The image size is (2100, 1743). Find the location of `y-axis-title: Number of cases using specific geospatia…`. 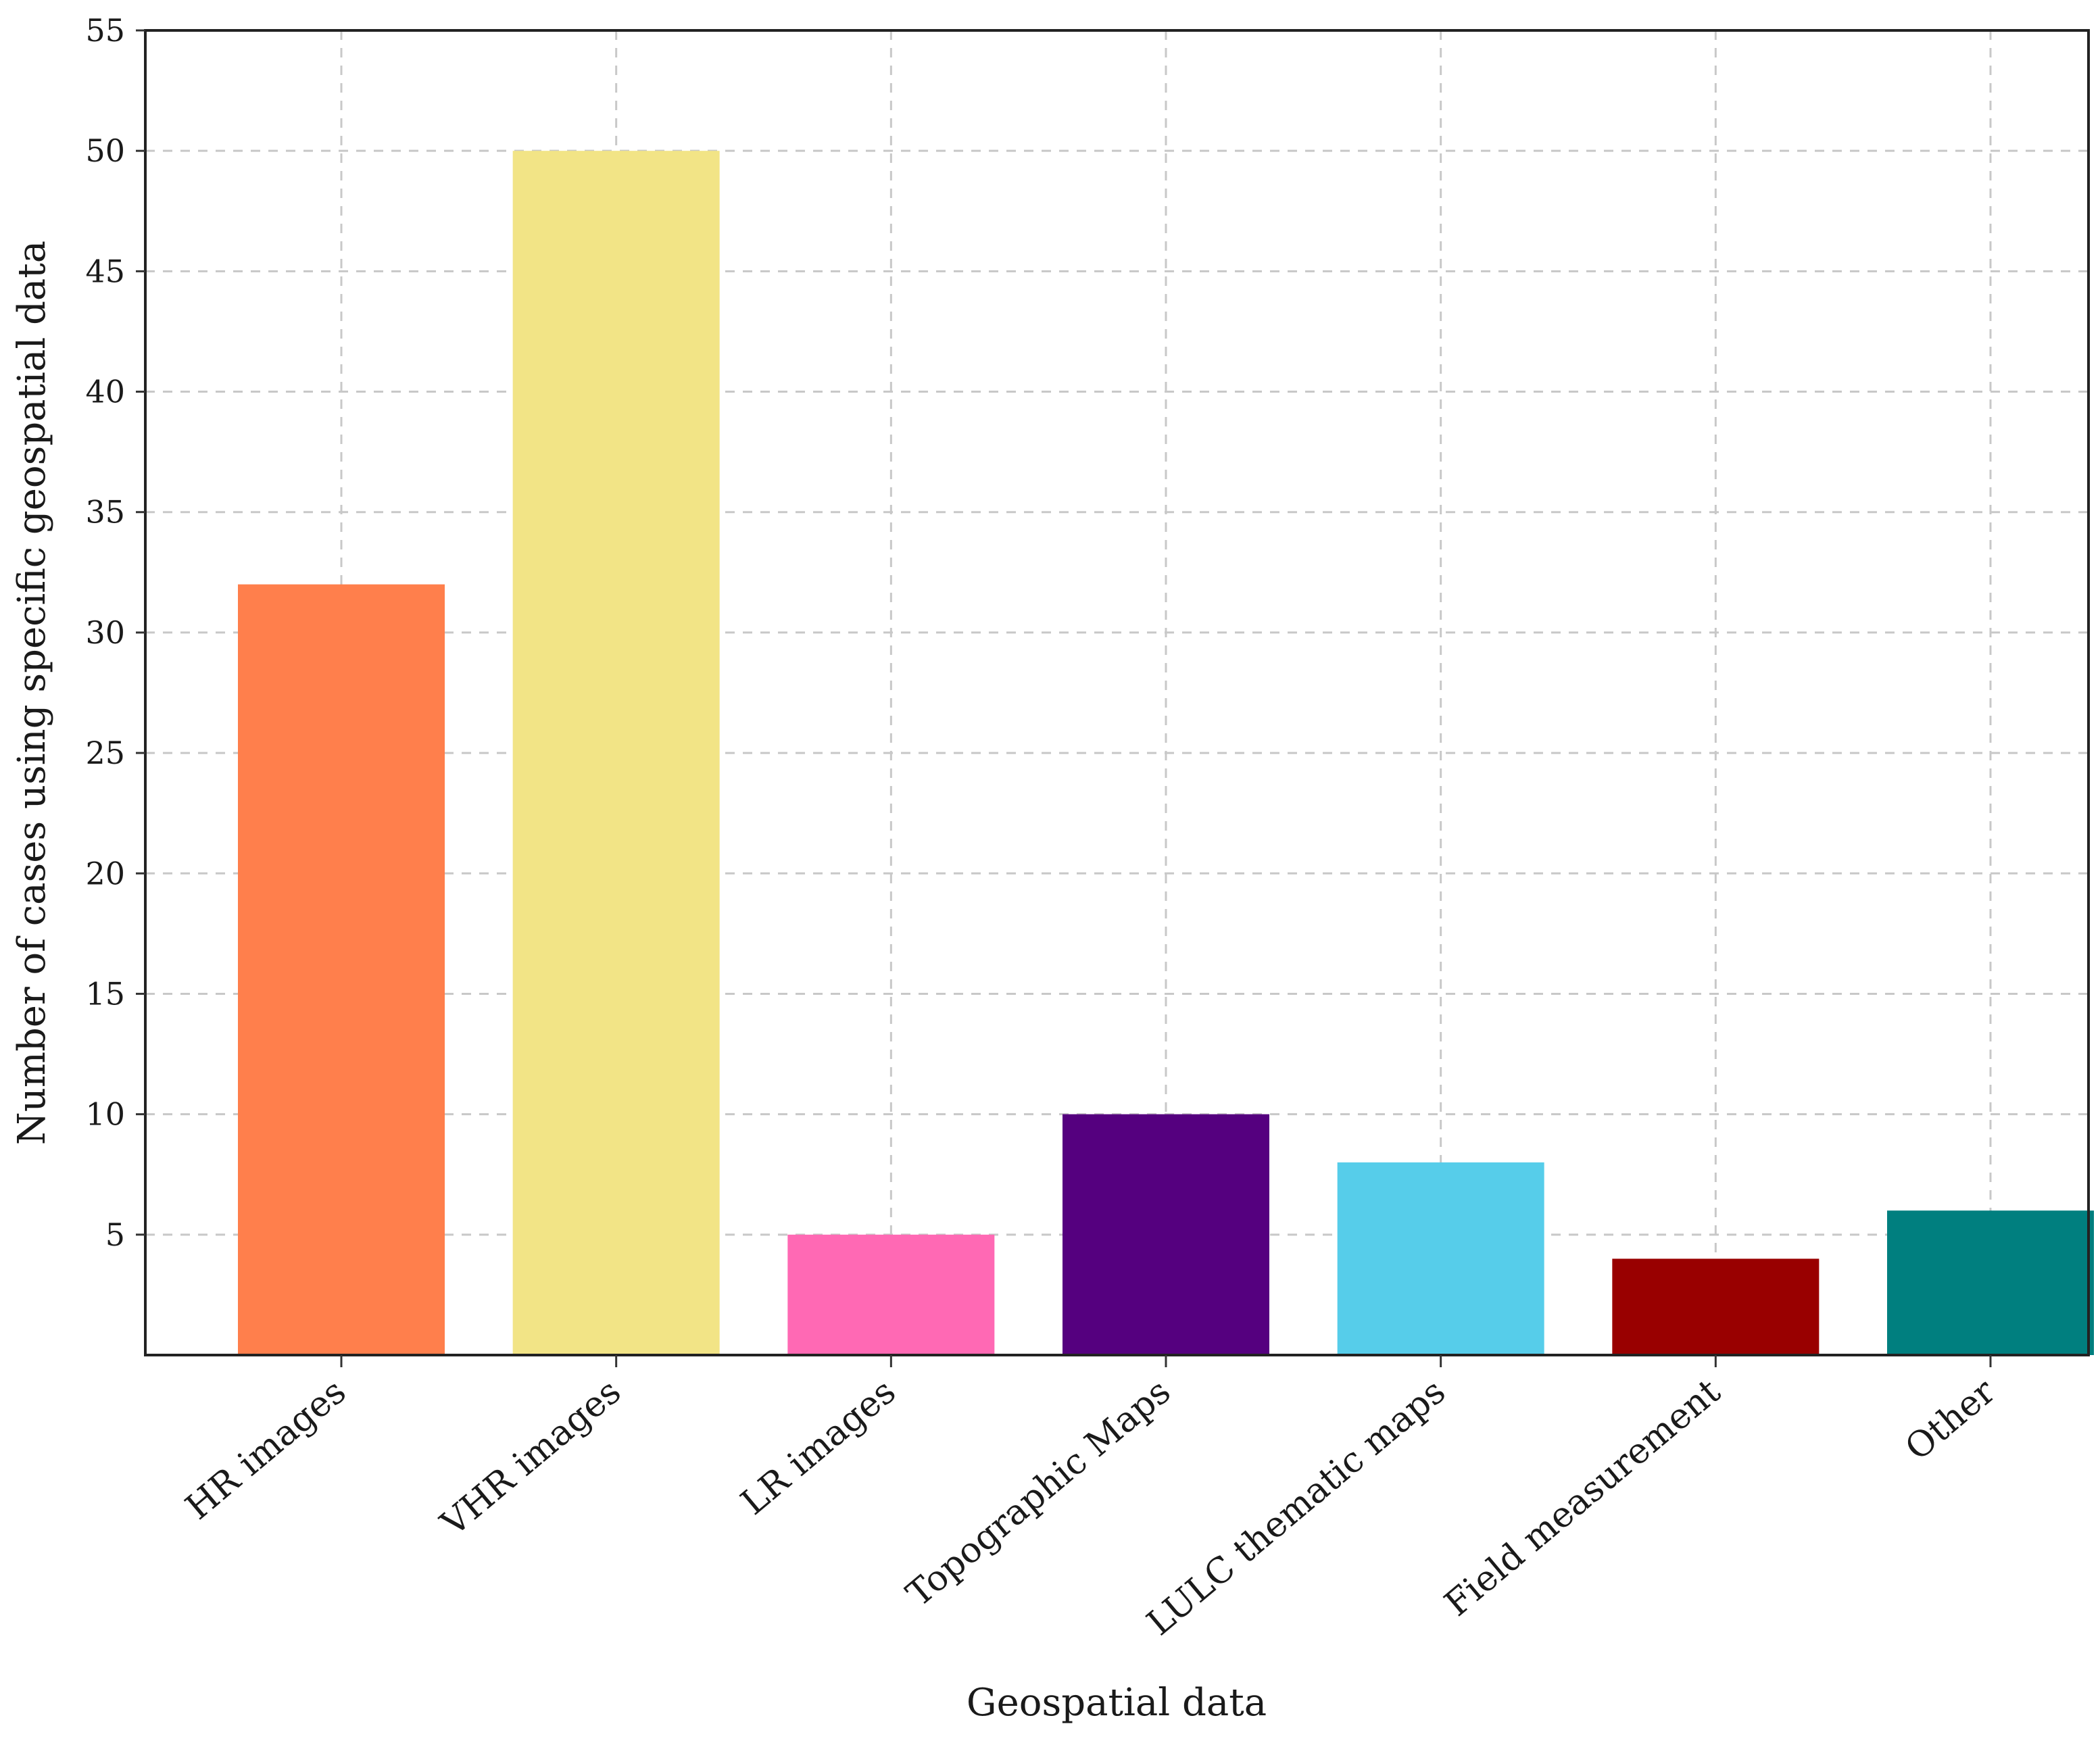

y-axis-title: Number of cases using specific geospatia… is located at coordinates (32, 693).